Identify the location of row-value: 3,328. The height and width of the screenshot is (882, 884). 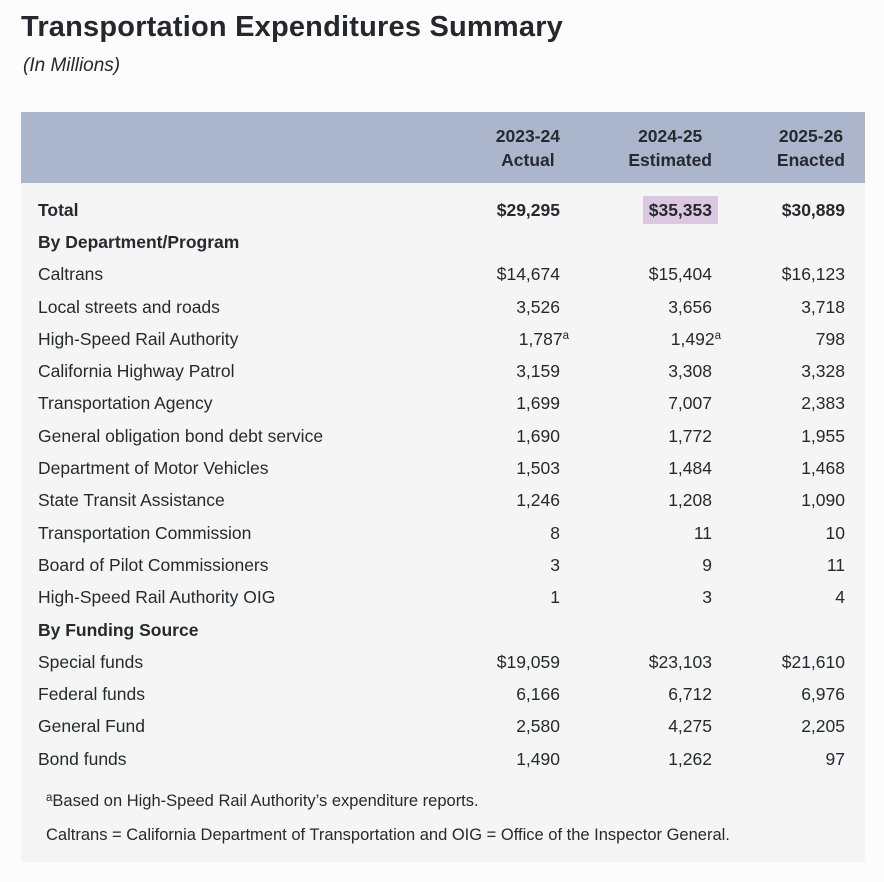
(823, 371).